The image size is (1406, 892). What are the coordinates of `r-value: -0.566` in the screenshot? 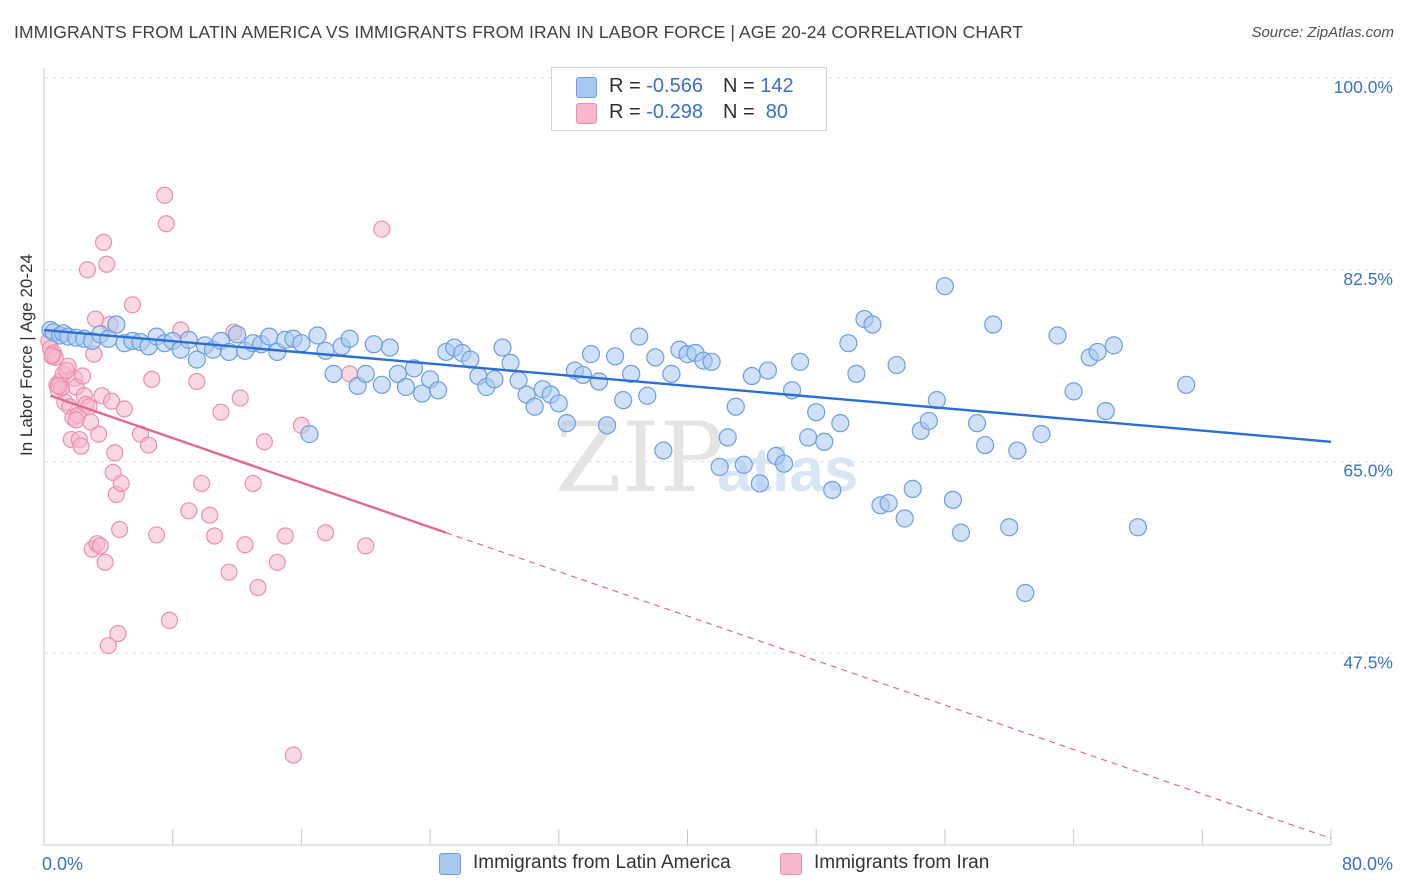 It's located at (674, 86).